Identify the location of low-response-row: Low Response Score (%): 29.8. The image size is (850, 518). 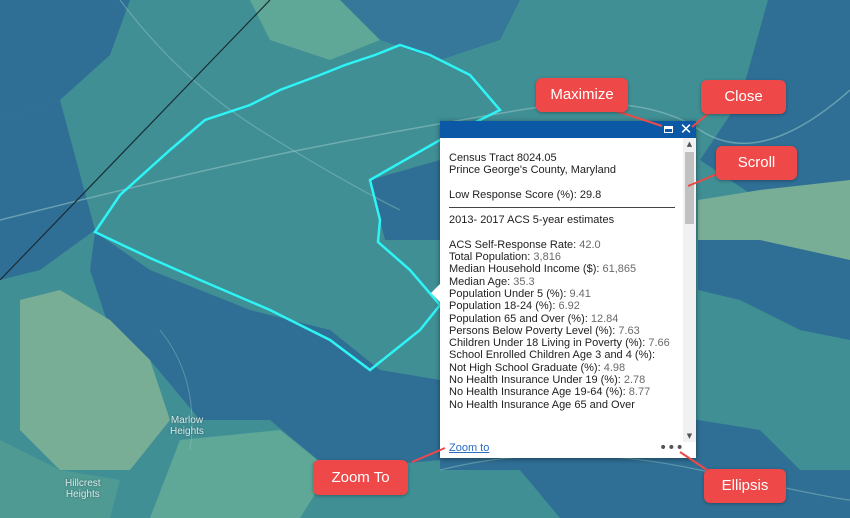
(566, 195).